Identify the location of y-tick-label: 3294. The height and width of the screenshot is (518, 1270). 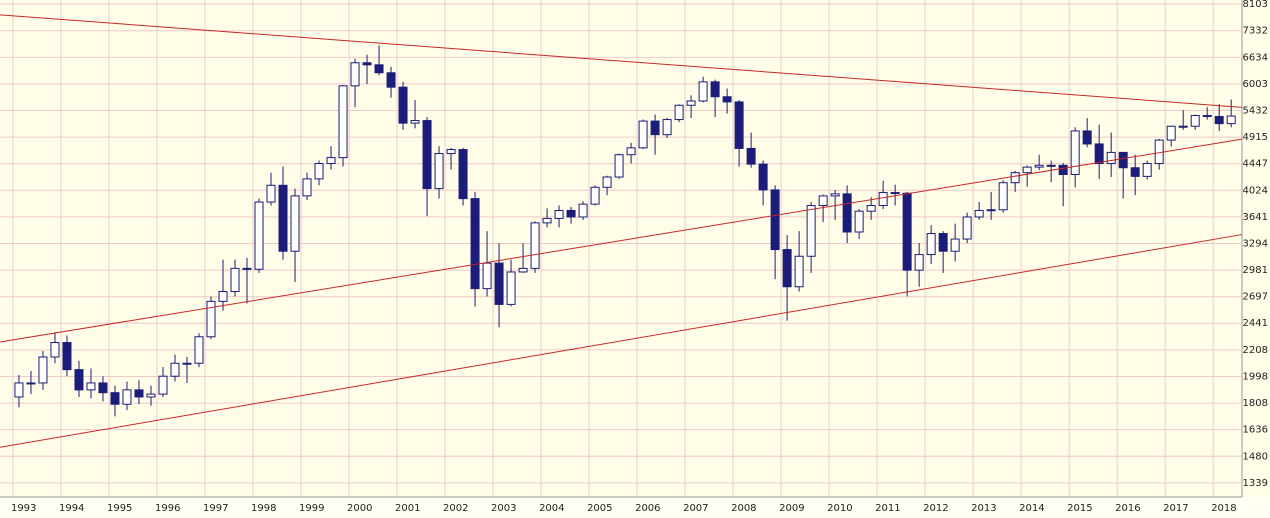
(1255, 244).